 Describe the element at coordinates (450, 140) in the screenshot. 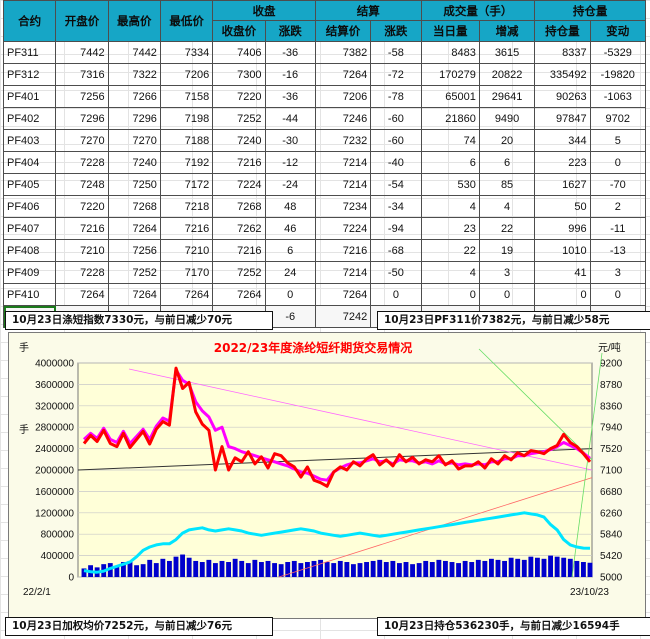

I see `cell-volume: 74` at that location.